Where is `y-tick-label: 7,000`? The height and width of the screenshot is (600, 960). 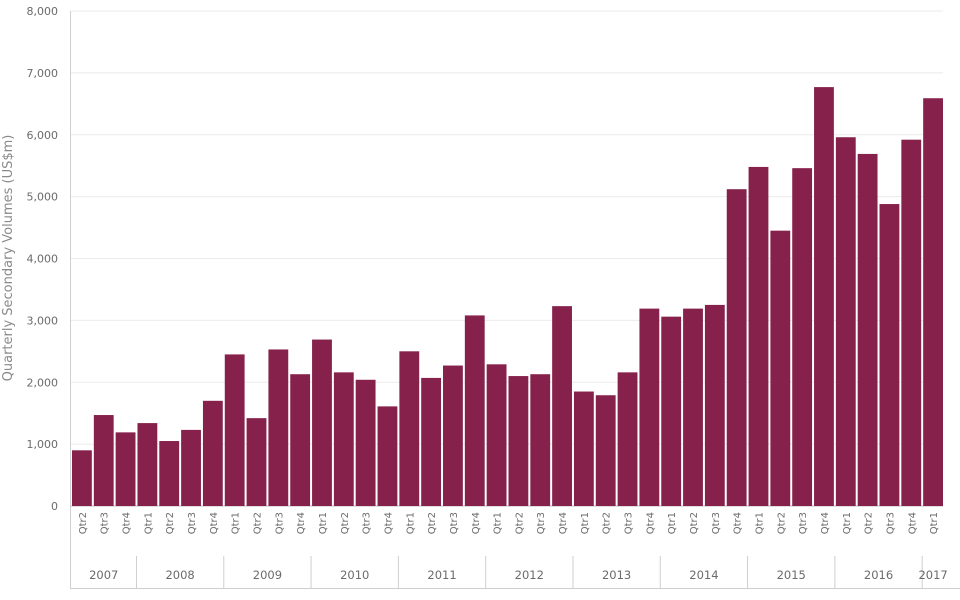 y-tick-label: 7,000 is located at coordinates (43, 73).